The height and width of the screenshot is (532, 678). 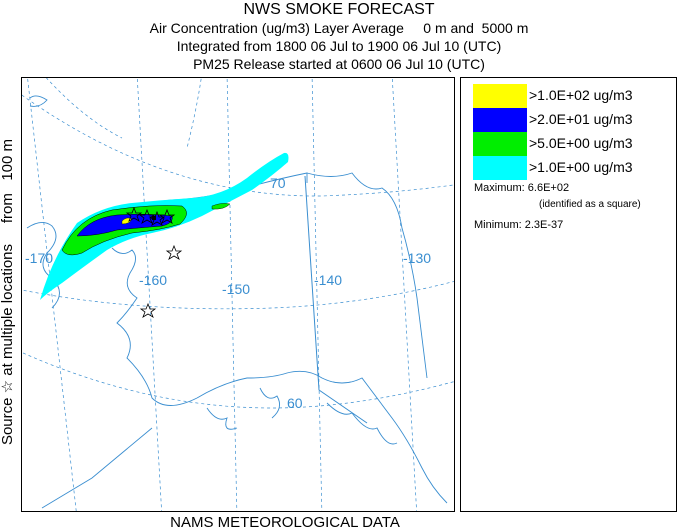 What do you see at coordinates (581, 95) in the screenshot?
I see `legend-label-100: >1.0E+02 ug/m3` at bounding box center [581, 95].